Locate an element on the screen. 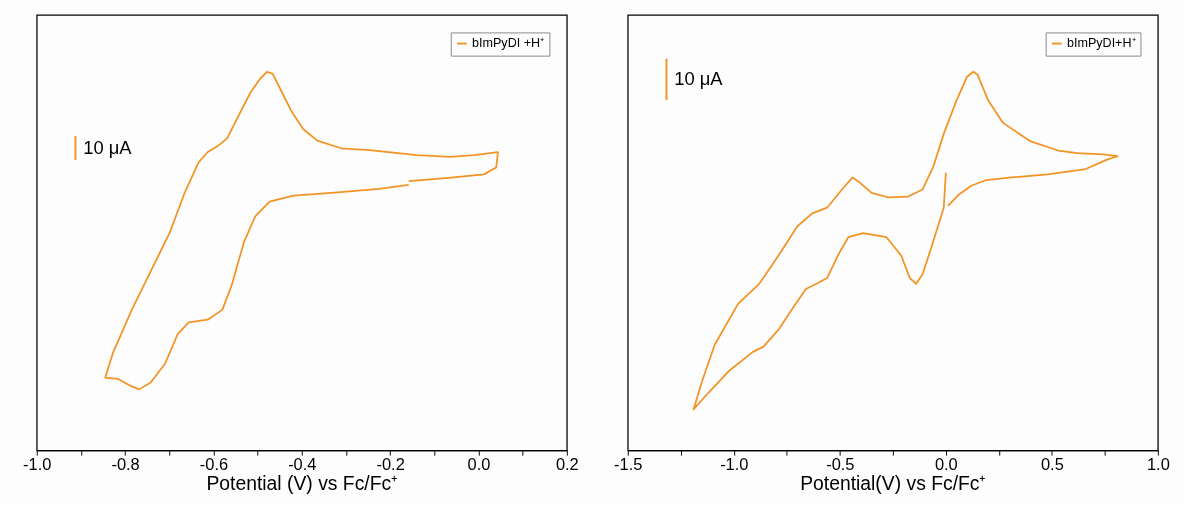 This screenshot has width=1184, height=515. x-tick-label: -0.5 is located at coordinates (840, 464).